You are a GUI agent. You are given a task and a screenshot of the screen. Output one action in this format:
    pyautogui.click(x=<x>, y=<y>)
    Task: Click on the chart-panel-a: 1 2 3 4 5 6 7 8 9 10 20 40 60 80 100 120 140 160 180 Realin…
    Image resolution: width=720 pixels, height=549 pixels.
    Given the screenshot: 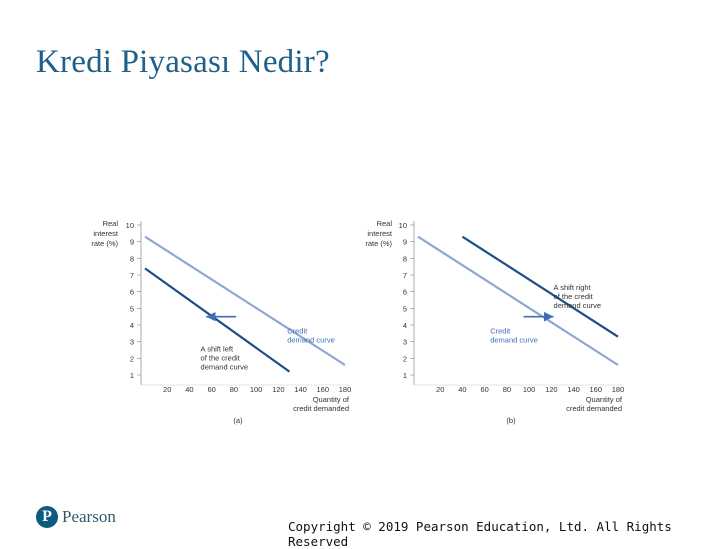 What is the action you would take?
    pyautogui.click(x=221, y=322)
    